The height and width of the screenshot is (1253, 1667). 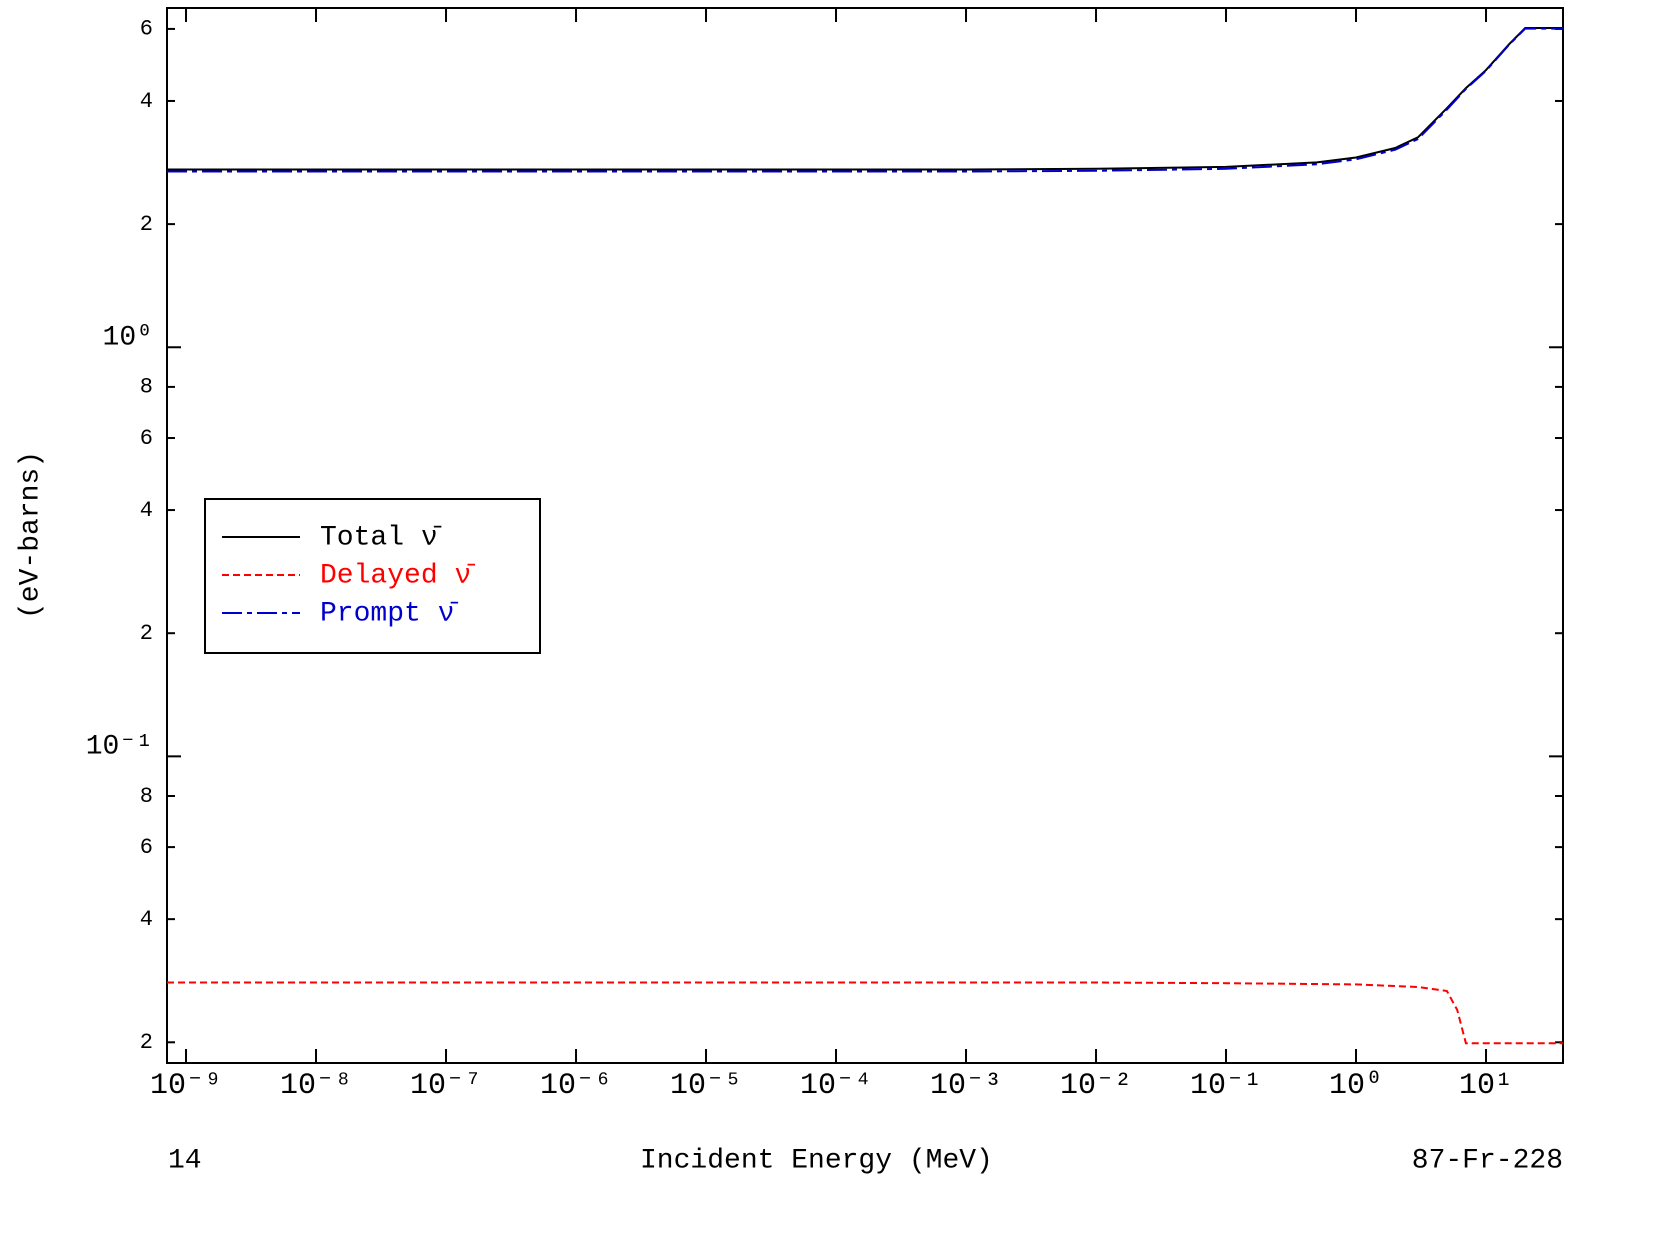 What do you see at coordinates (389, 613) in the screenshot?
I see `legend-label: Prompt ν̄` at bounding box center [389, 613].